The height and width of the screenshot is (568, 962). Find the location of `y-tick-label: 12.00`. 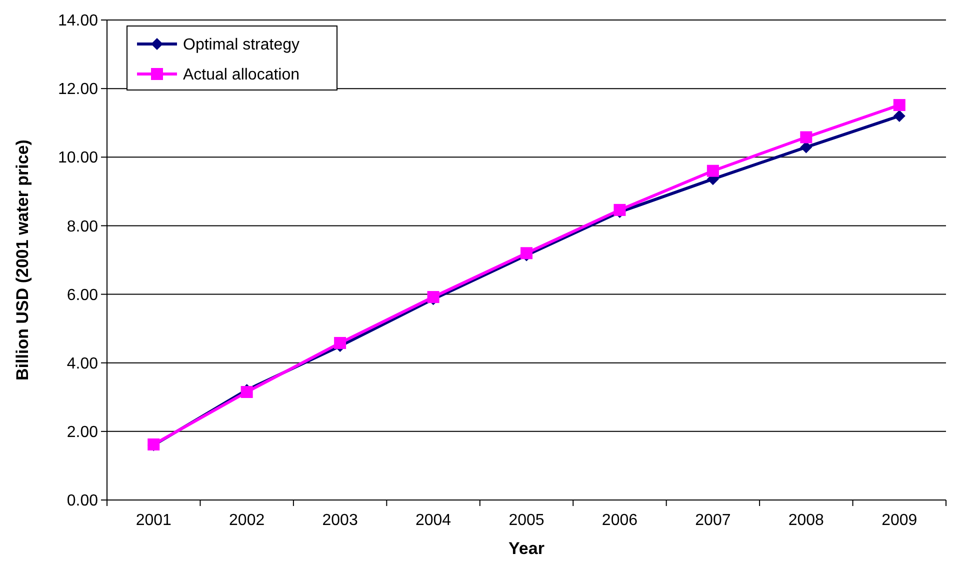

y-tick-label: 12.00 is located at coordinates (78, 89).